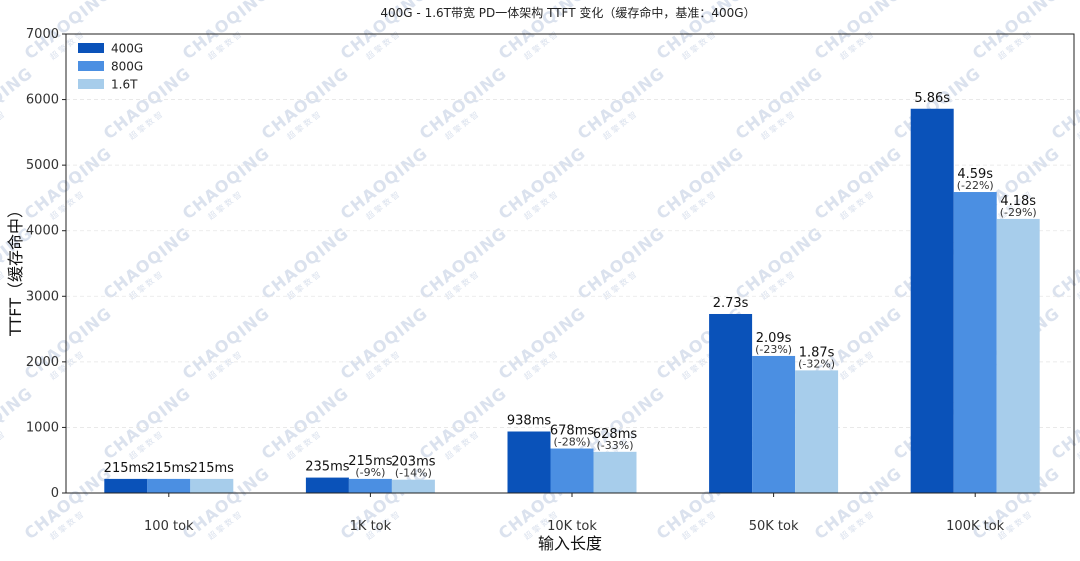 This screenshot has height=561, width=1080. I want to click on percent-label: (-32%), so click(816, 363).